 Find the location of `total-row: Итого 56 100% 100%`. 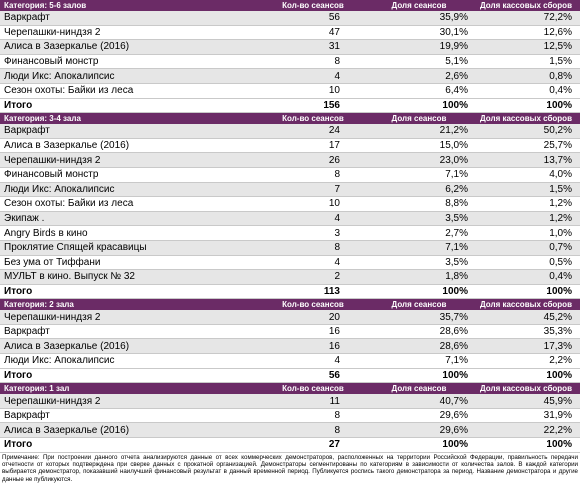

total-row: Итого 56 100% 100% is located at coordinates (290, 376).